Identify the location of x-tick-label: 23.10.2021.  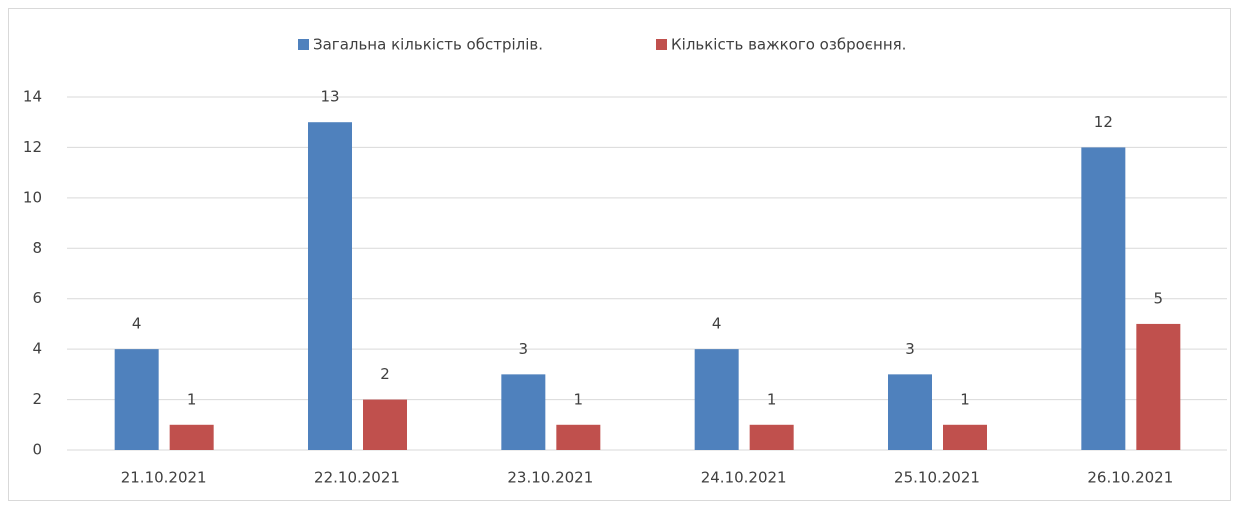
(550, 478).